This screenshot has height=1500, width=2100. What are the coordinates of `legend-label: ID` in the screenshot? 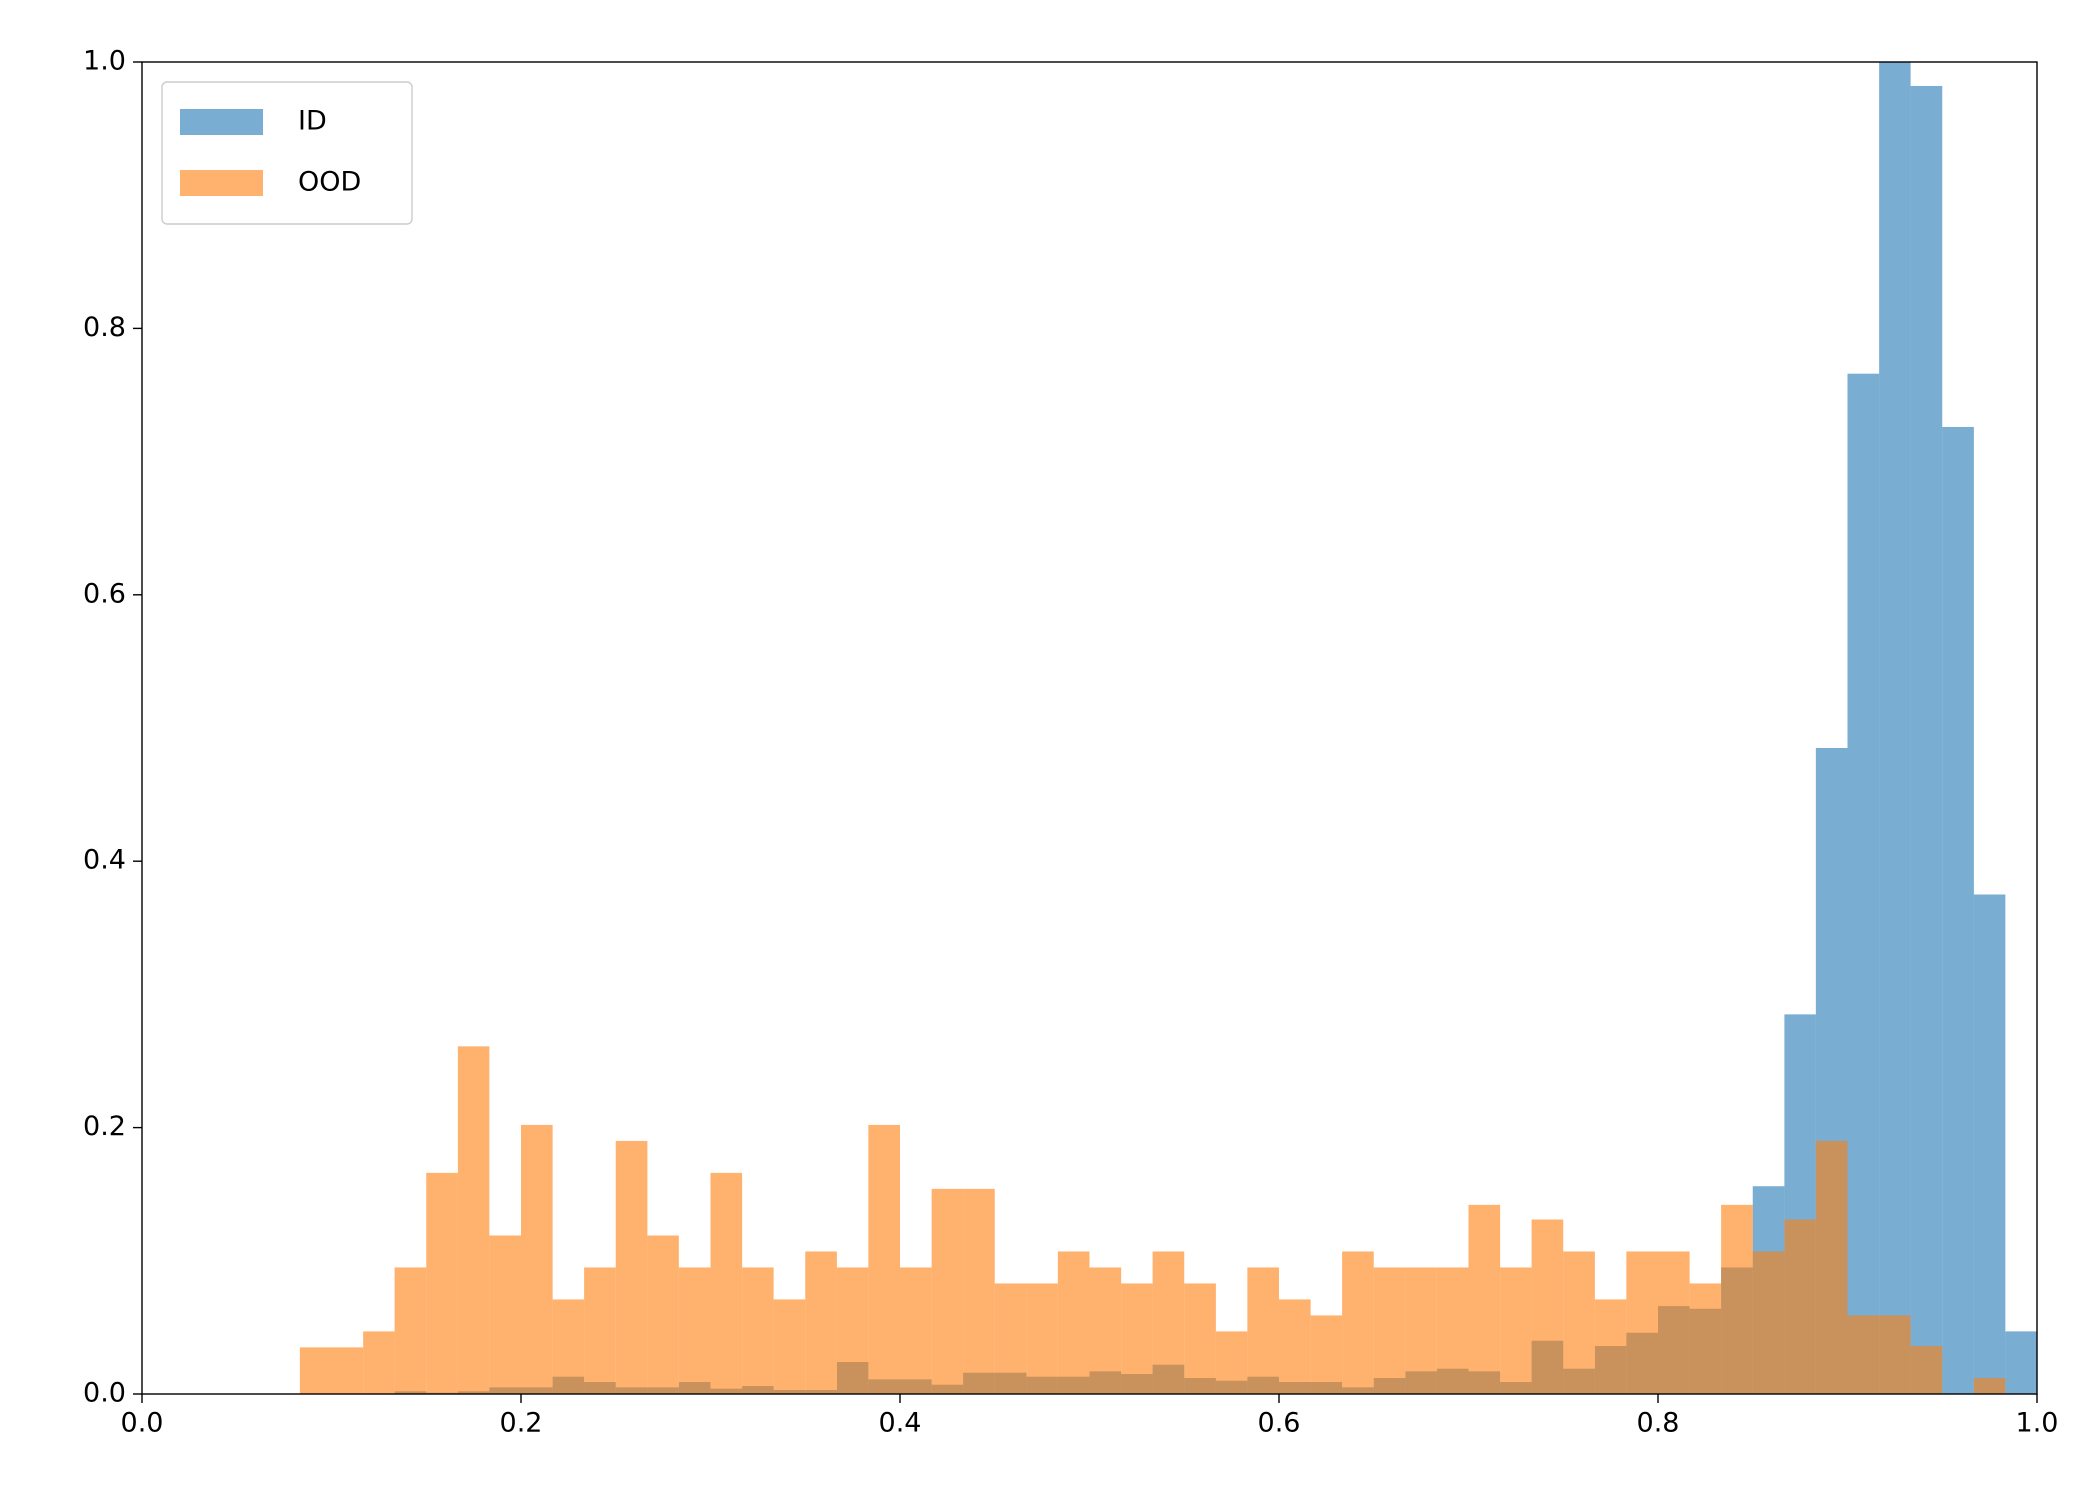 It's located at (312, 121).